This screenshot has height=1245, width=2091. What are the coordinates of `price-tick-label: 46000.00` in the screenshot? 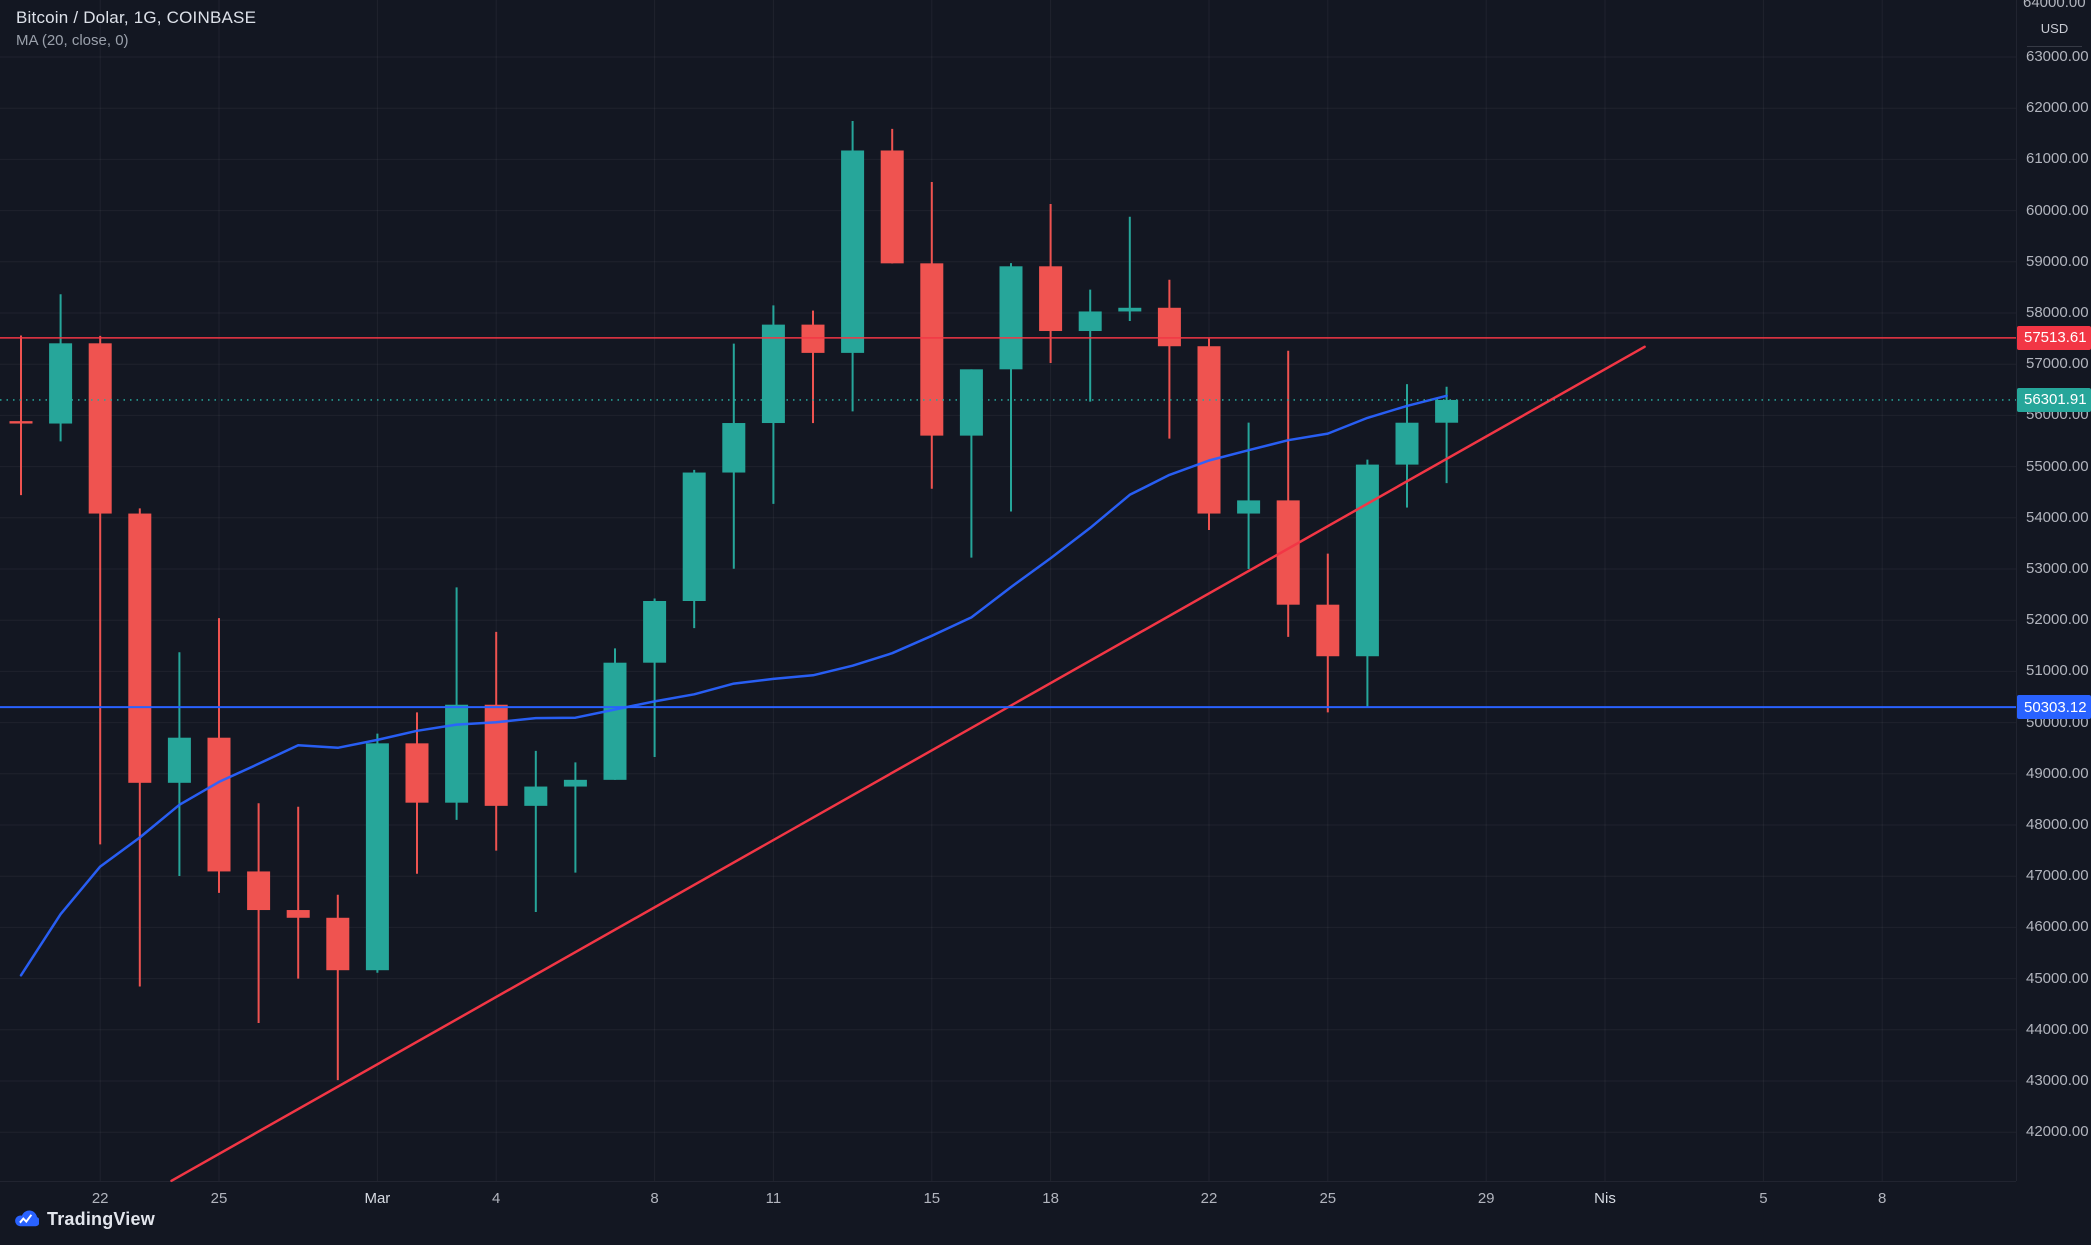 It's located at (2057, 927).